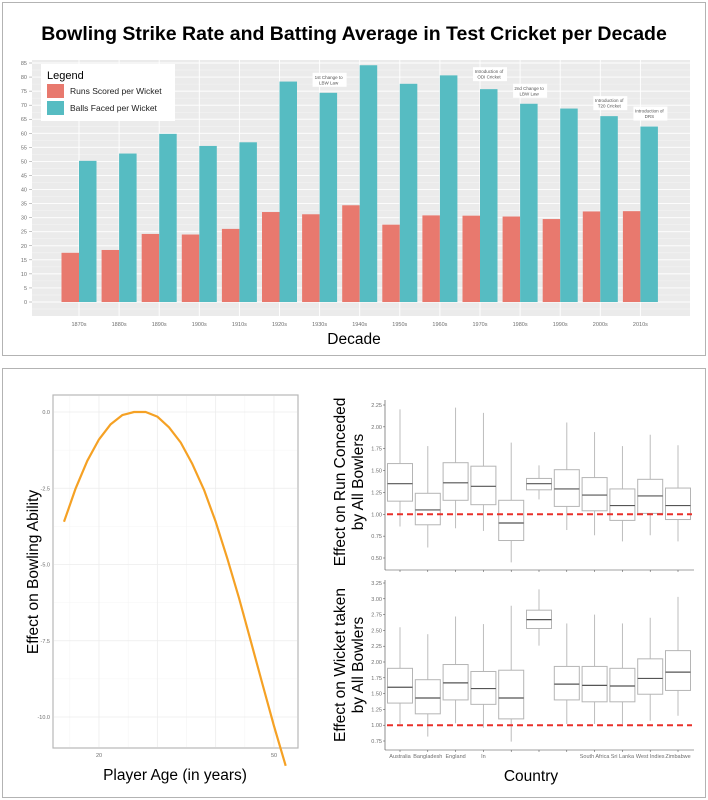  Describe the element at coordinates (24, 233) in the screenshot. I see `y-tick-label: 25` at that location.